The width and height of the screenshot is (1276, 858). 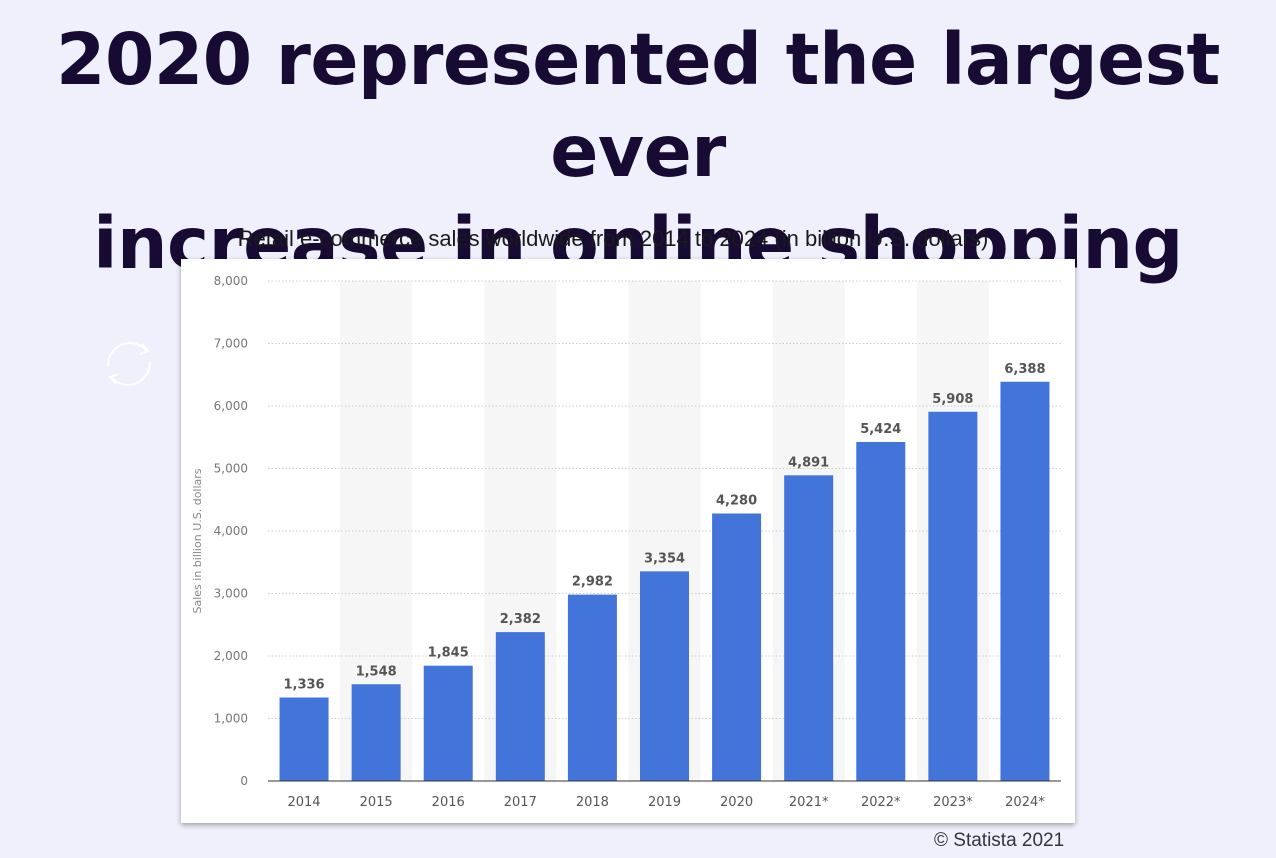 I want to click on value-label: 3,354, so click(x=664, y=558).